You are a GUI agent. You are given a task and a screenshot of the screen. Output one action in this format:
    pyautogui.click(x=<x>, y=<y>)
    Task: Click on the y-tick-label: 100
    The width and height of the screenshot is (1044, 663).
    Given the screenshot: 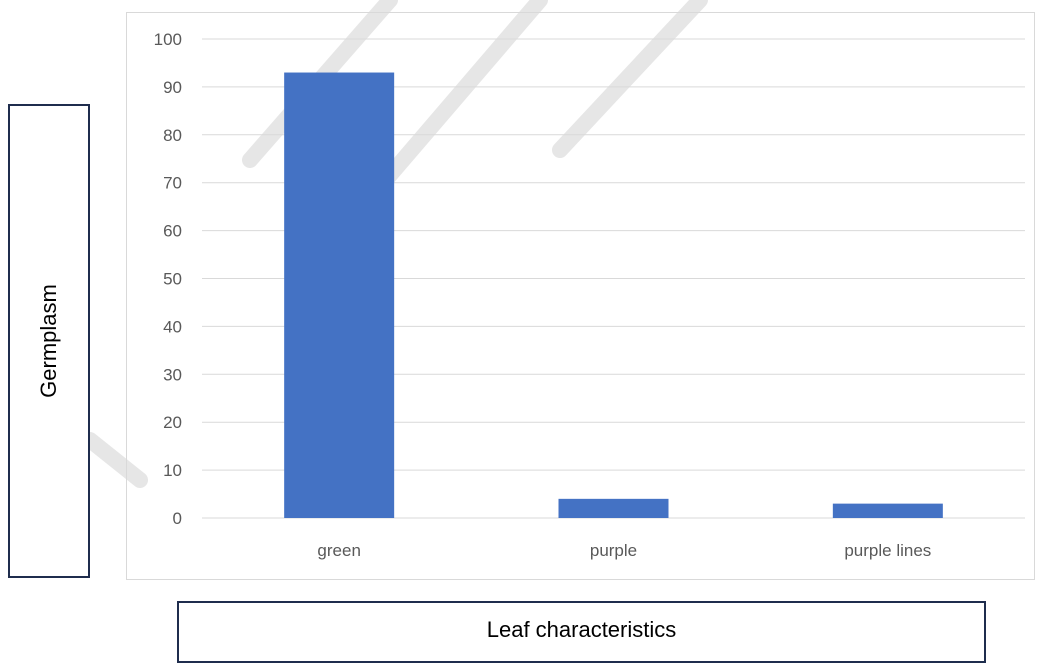 What is the action you would take?
    pyautogui.click(x=168, y=39)
    